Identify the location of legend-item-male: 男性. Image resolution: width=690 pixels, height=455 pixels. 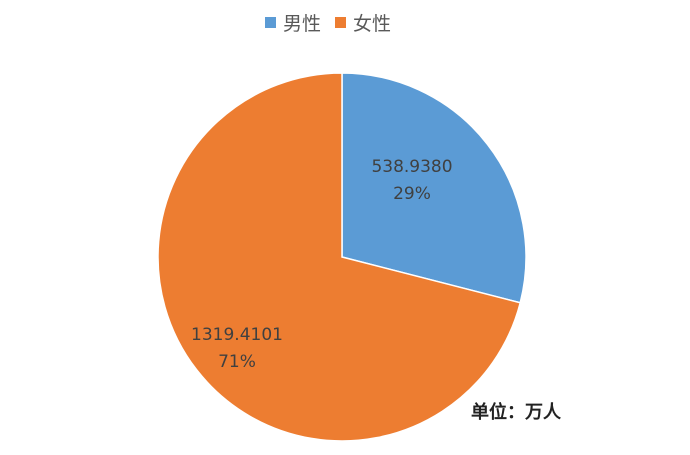
(293, 22).